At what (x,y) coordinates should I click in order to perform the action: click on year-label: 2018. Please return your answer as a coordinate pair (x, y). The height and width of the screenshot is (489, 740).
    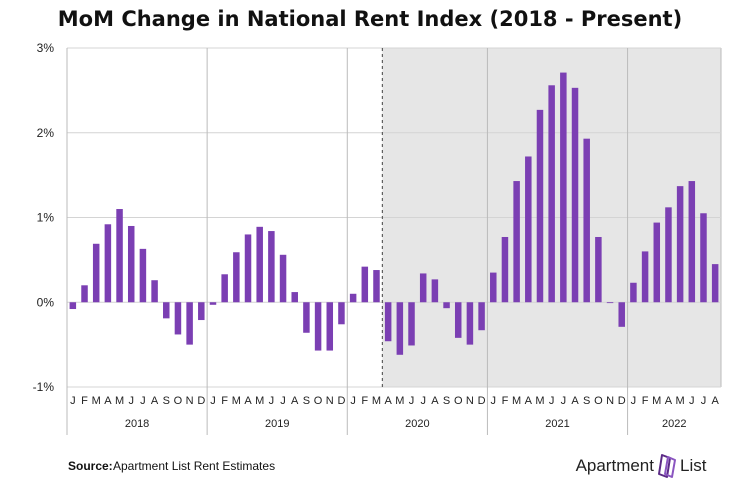
    Looking at the image, I should click on (137, 424).